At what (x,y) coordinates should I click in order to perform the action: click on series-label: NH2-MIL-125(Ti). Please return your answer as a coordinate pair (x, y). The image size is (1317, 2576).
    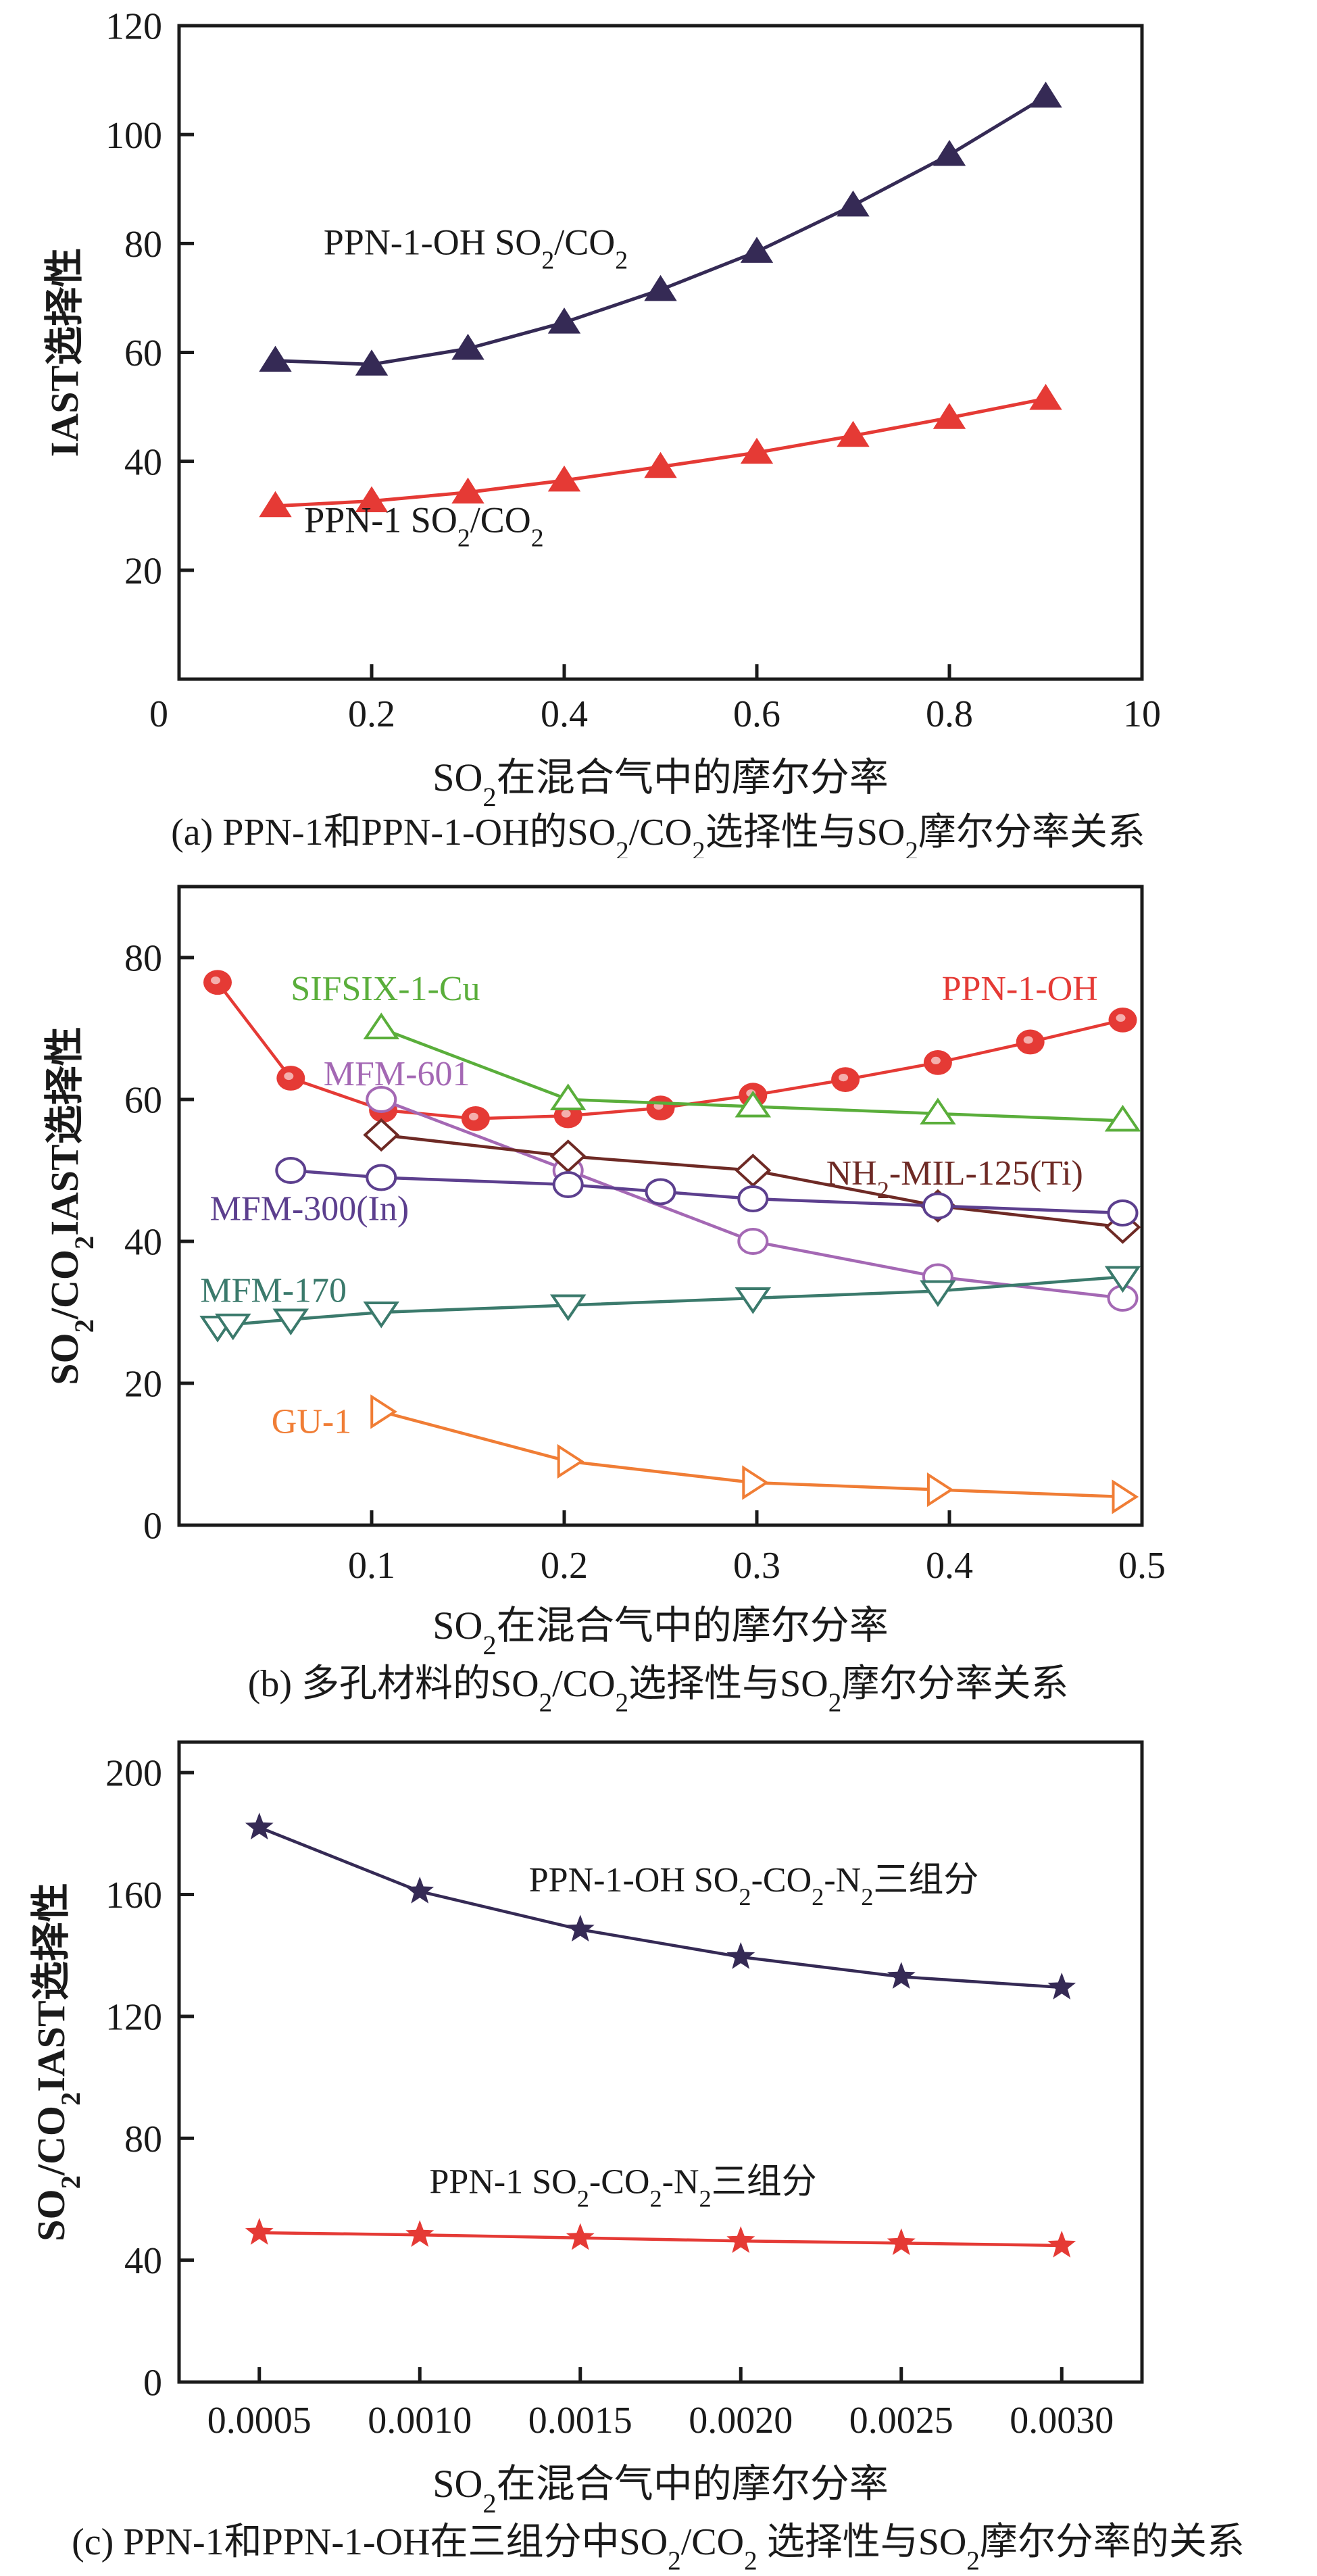
    Looking at the image, I should click on (955, 1179).